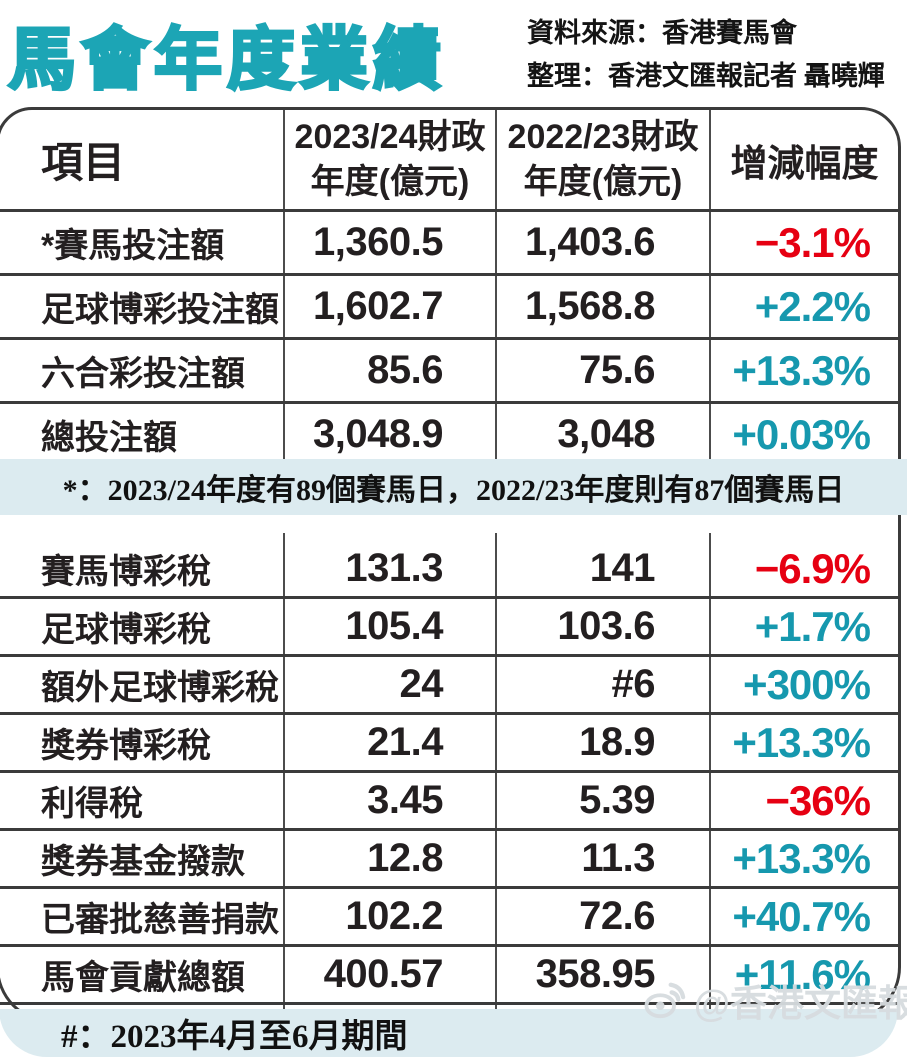 The image size is (907, 1057). What do you see at coordinates (802, 974) in the screenshot?
I see `row-change: +11.6%` at bounding box center [802, 974].